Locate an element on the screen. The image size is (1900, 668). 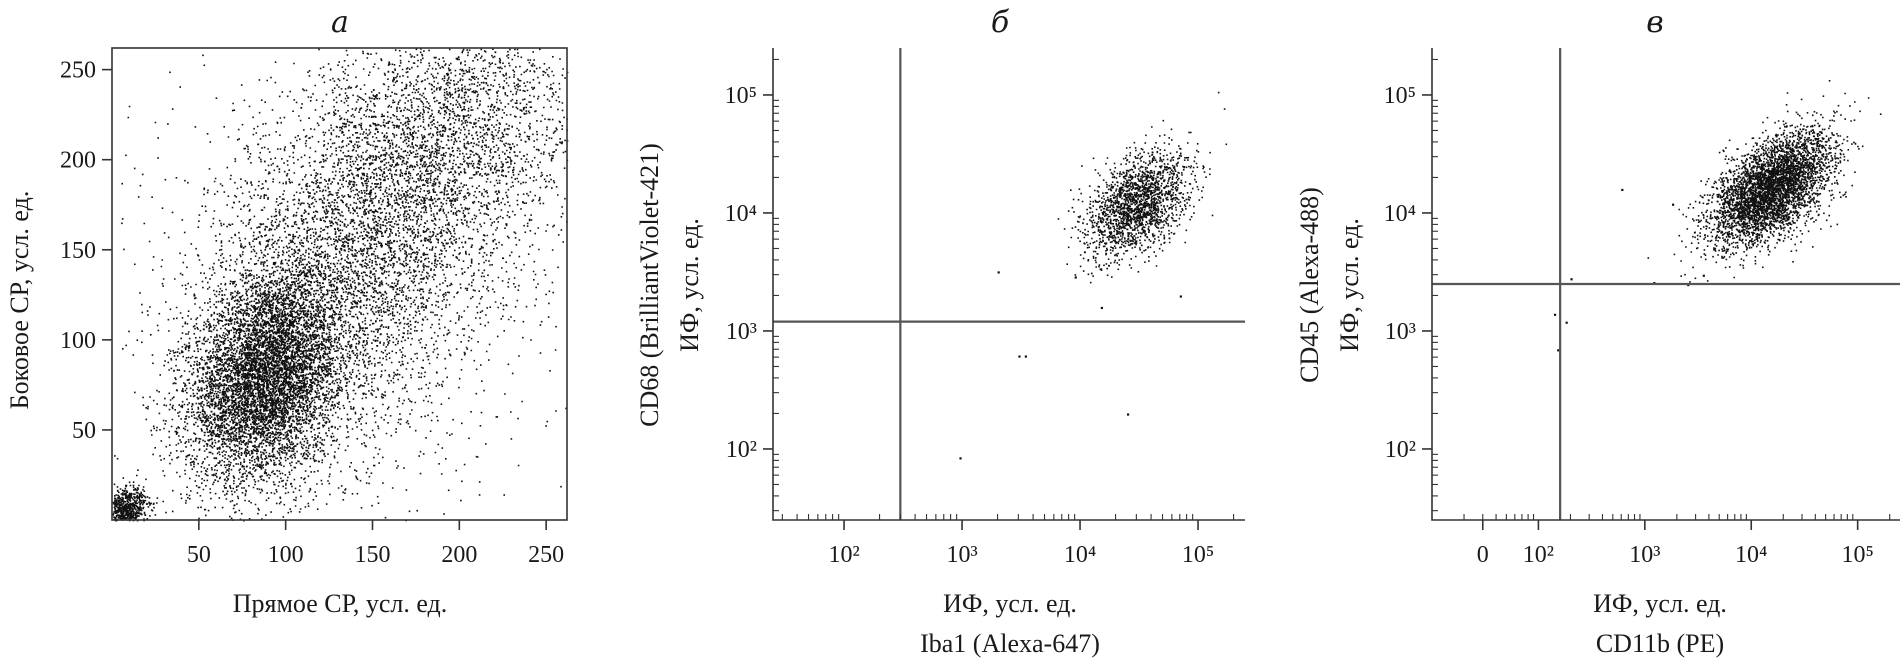
panel-b-y-tick-label: 10³ is located at coordinates (741, 332).